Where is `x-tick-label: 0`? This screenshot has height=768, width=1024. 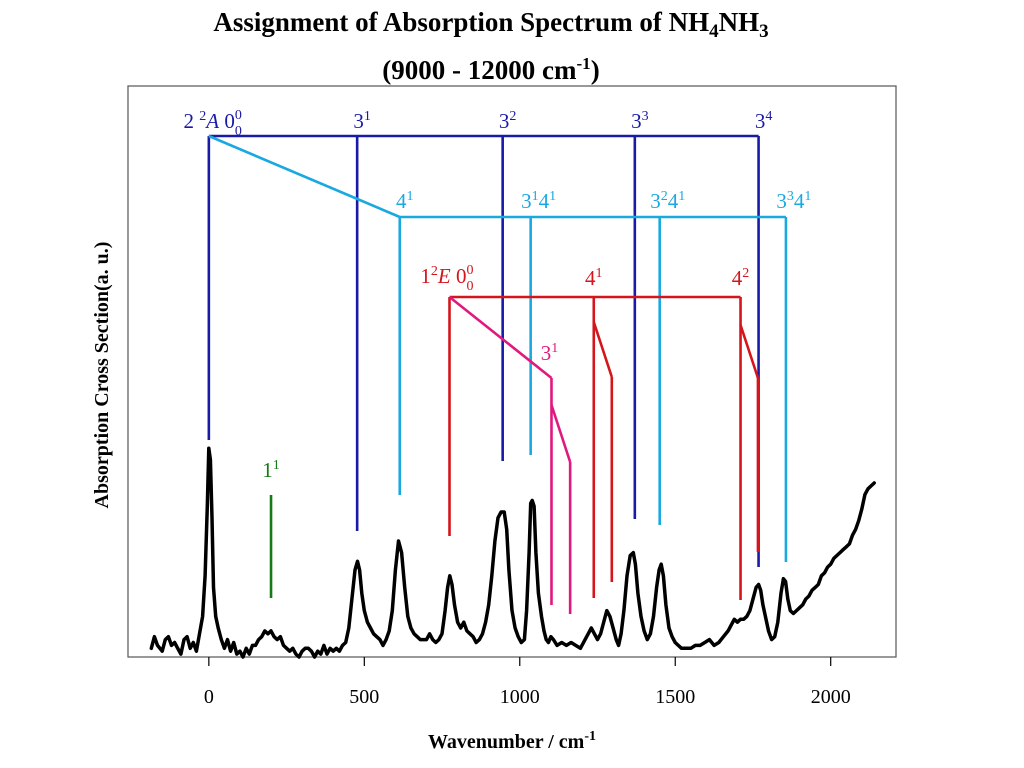 x-tick-label: 0 is located at coordinates (209, 697).